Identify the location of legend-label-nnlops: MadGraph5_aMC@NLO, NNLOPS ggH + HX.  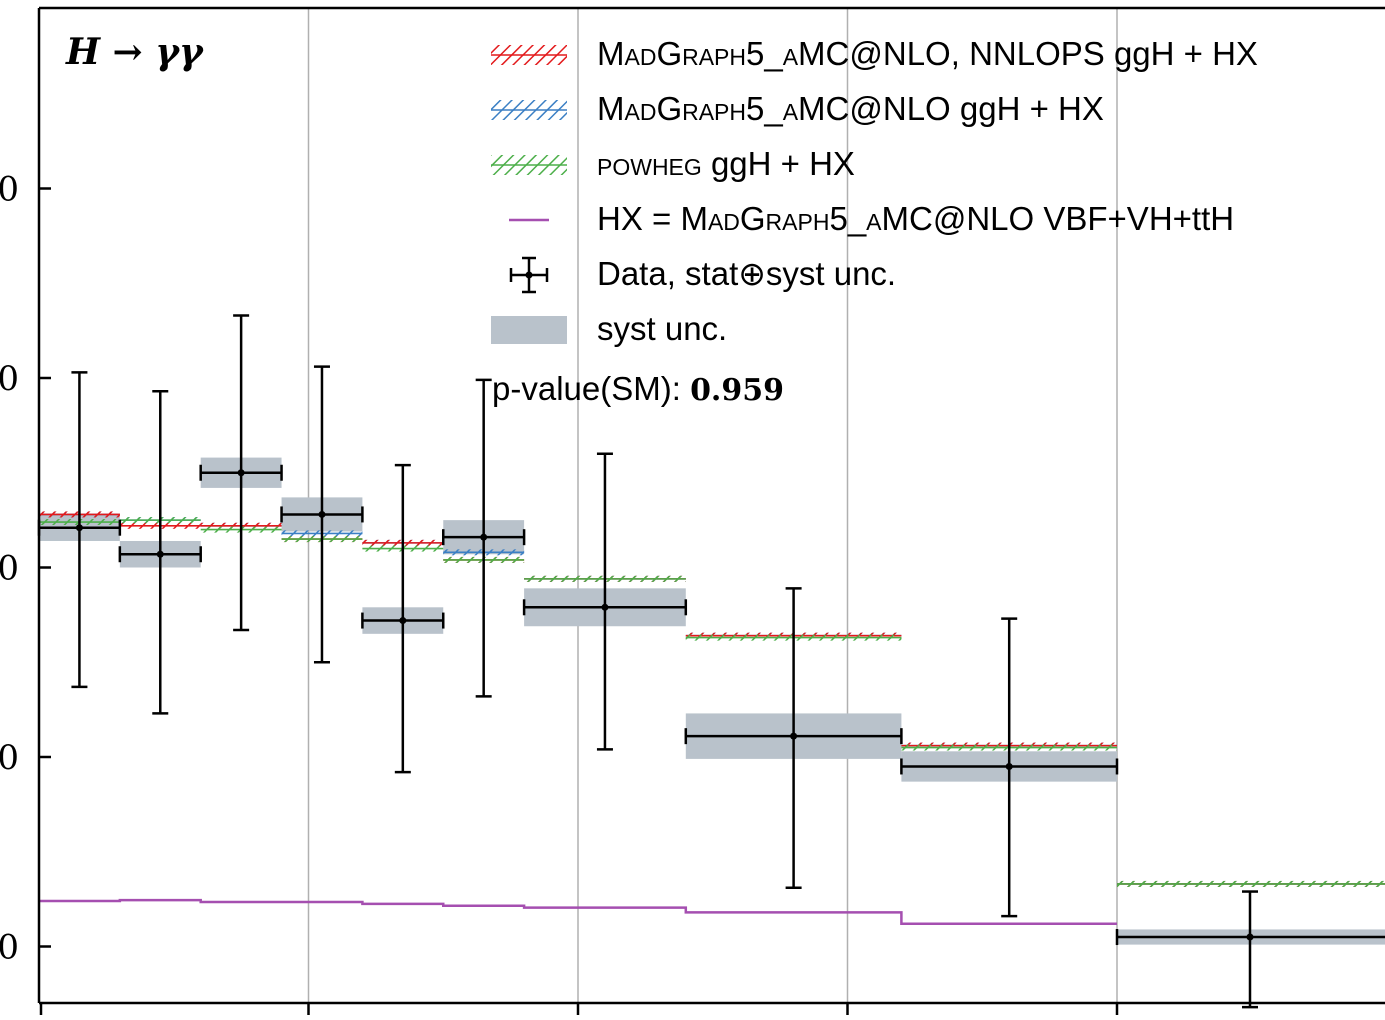
(927, 53).